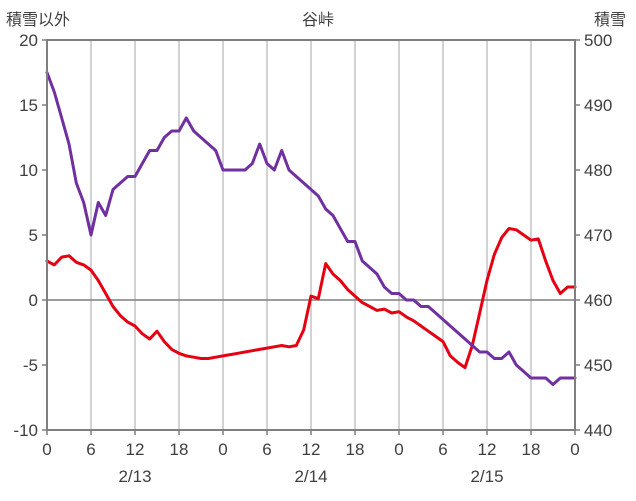  Describe the element at coordinates (317, 20) in the screenshot. I see `chart-title: 谷峠` at that location.